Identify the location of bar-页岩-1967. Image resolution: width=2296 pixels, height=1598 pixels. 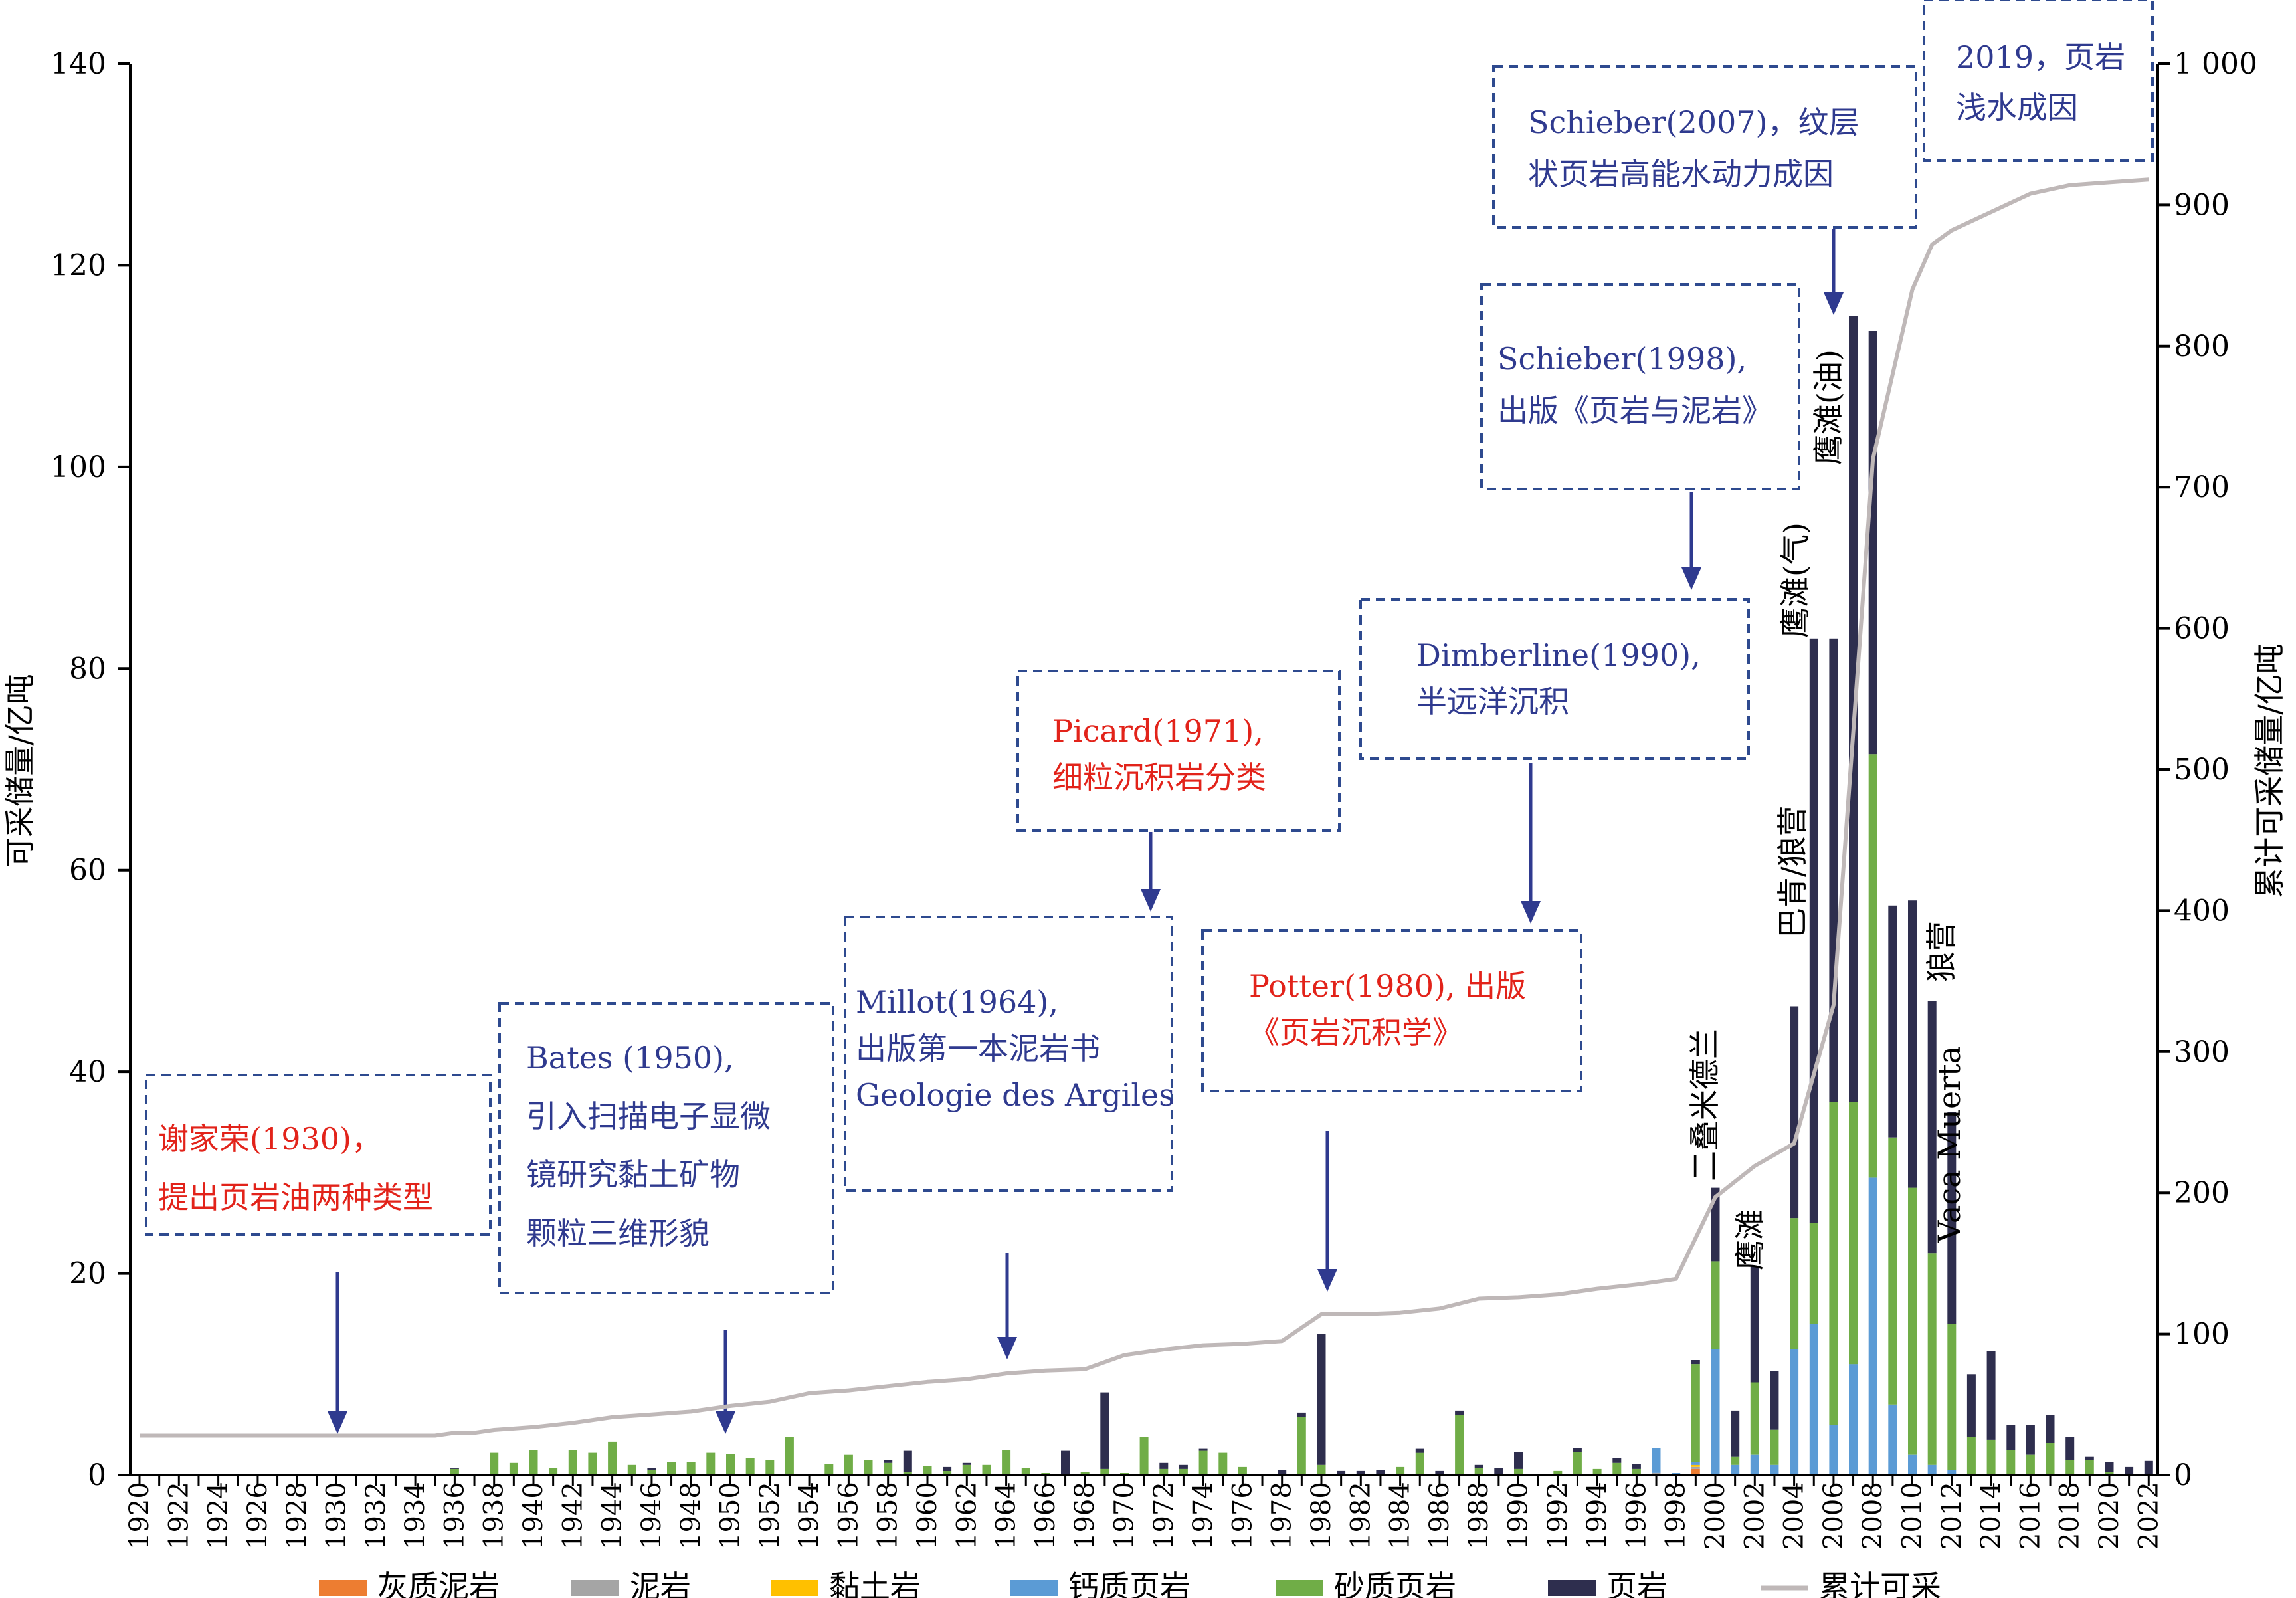
(1065, 1462).